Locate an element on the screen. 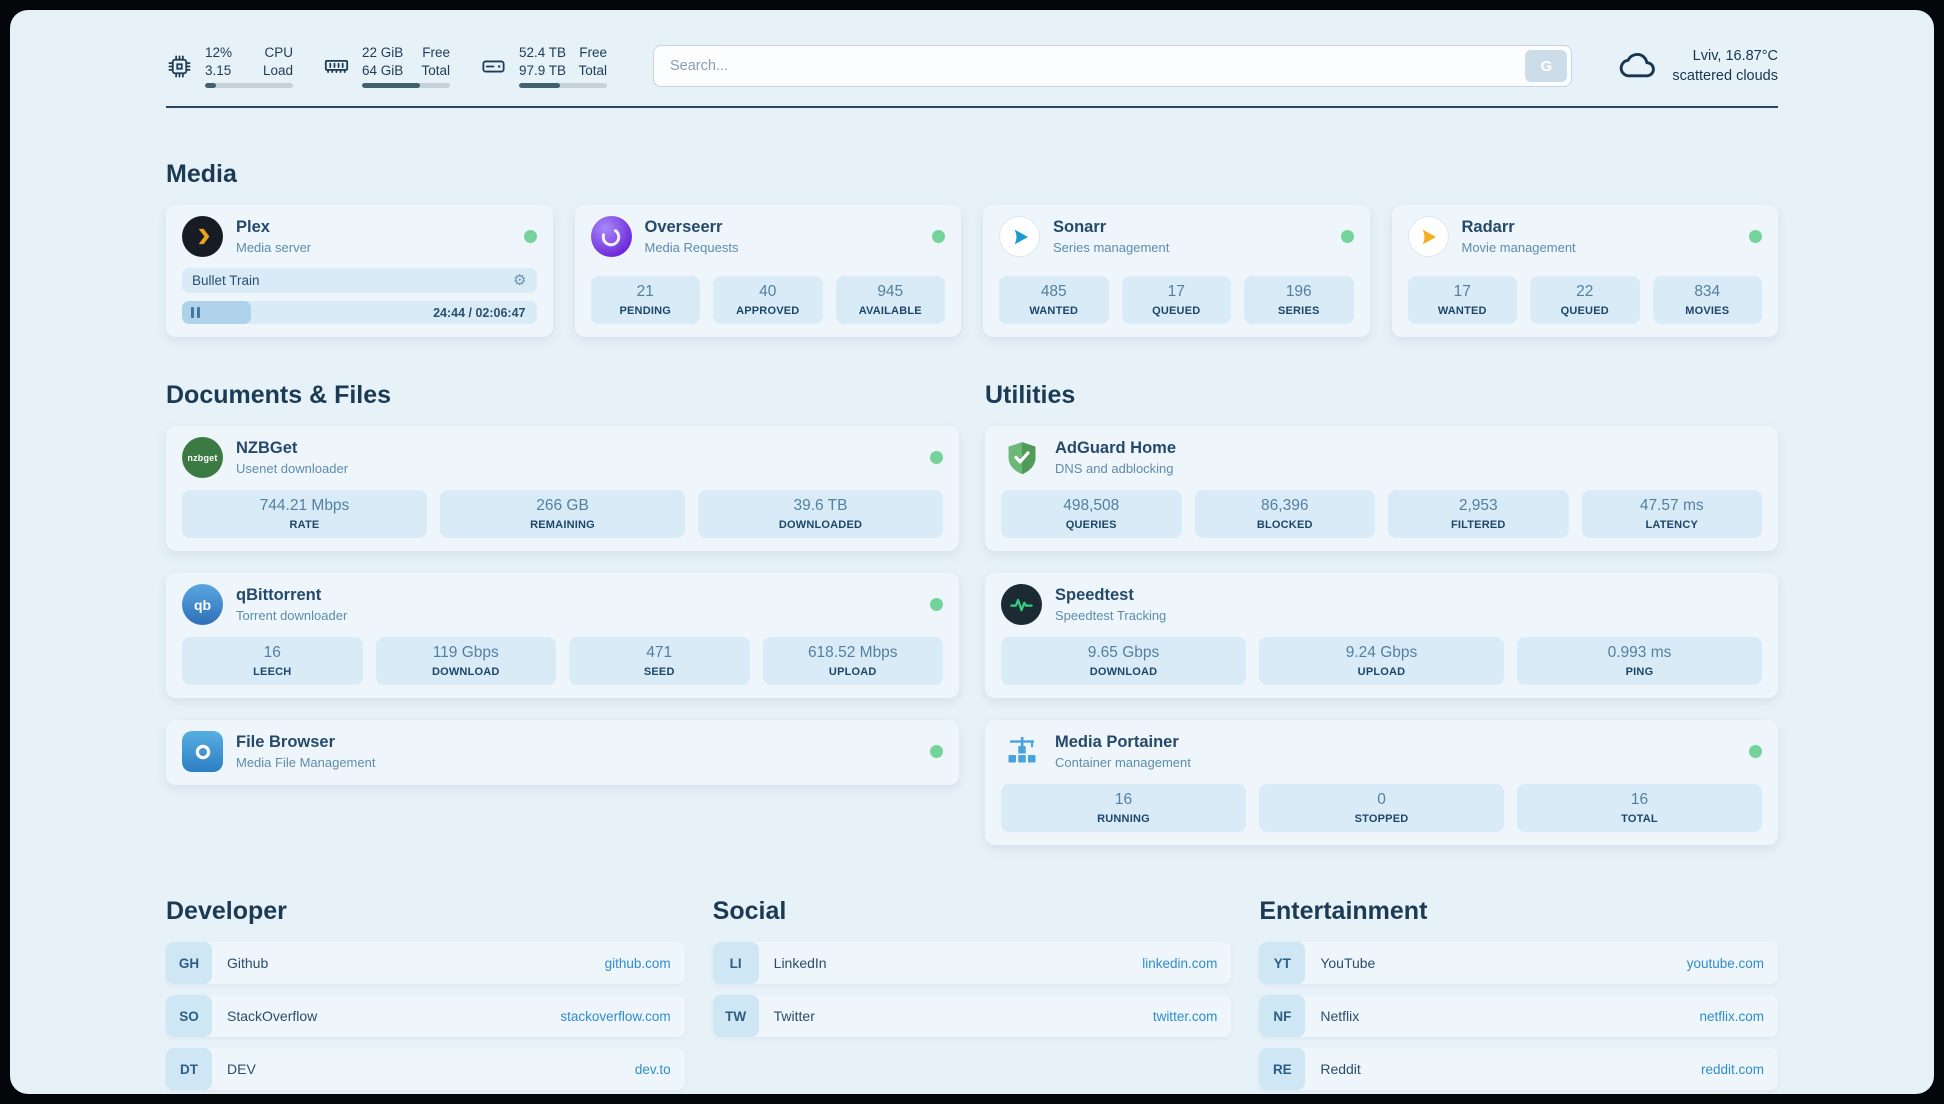  radarr-logo-icon is located at coordinates (1428, 237).